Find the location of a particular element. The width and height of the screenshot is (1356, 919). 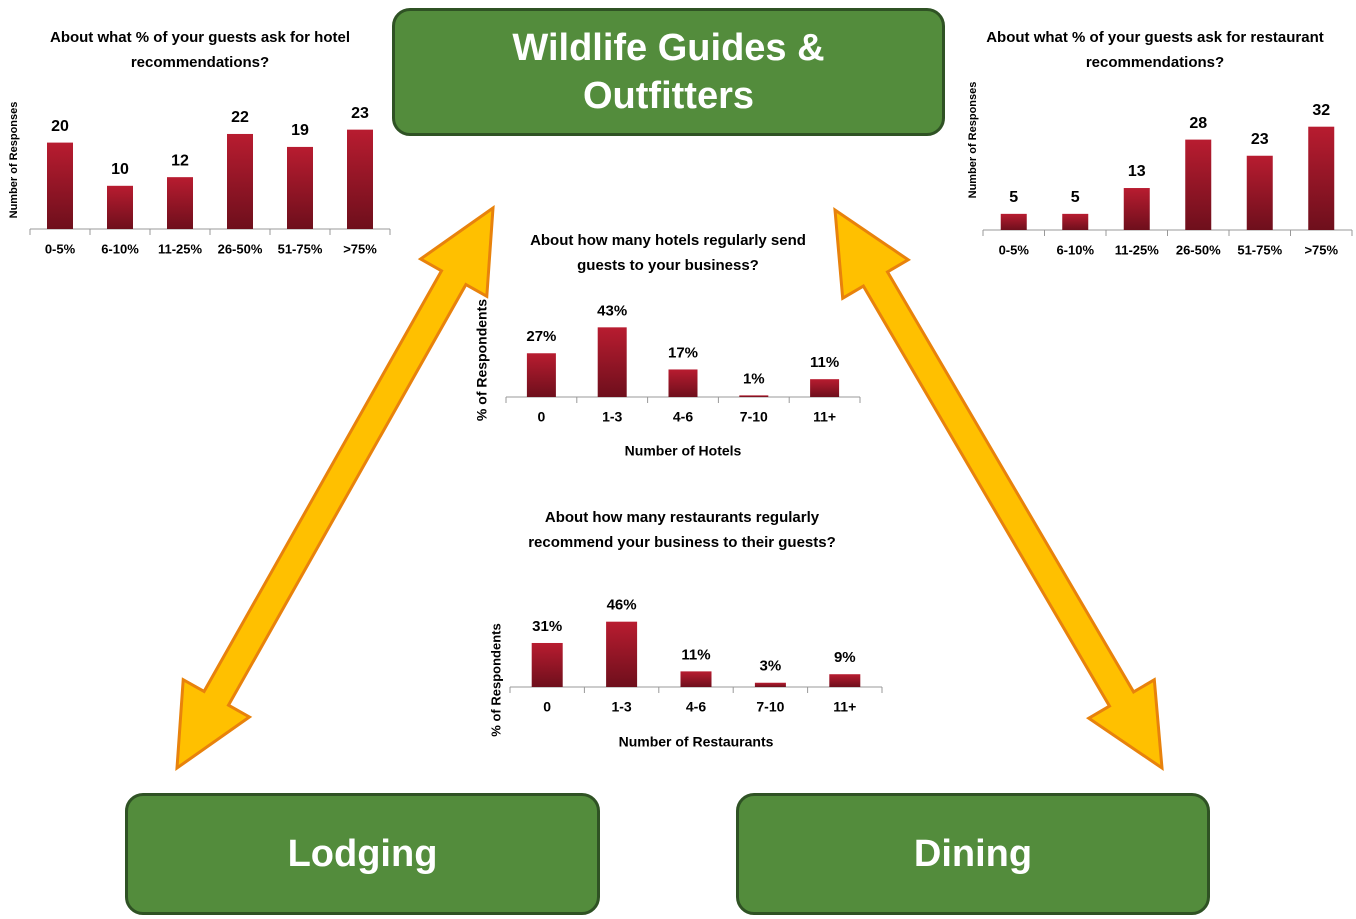

value-label: 13 is located at coordinates (1137, 171).